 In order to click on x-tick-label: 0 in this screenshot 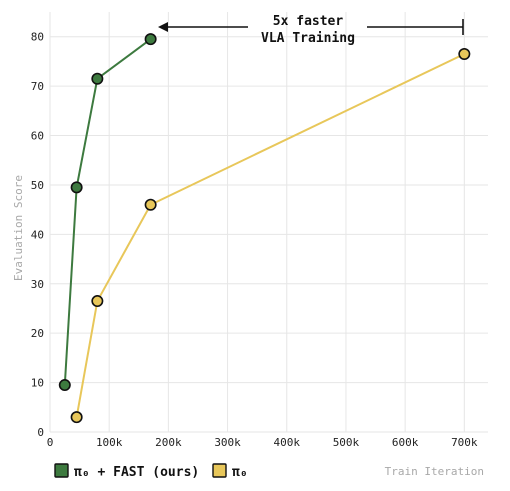, I will do `click(50, 442)`.